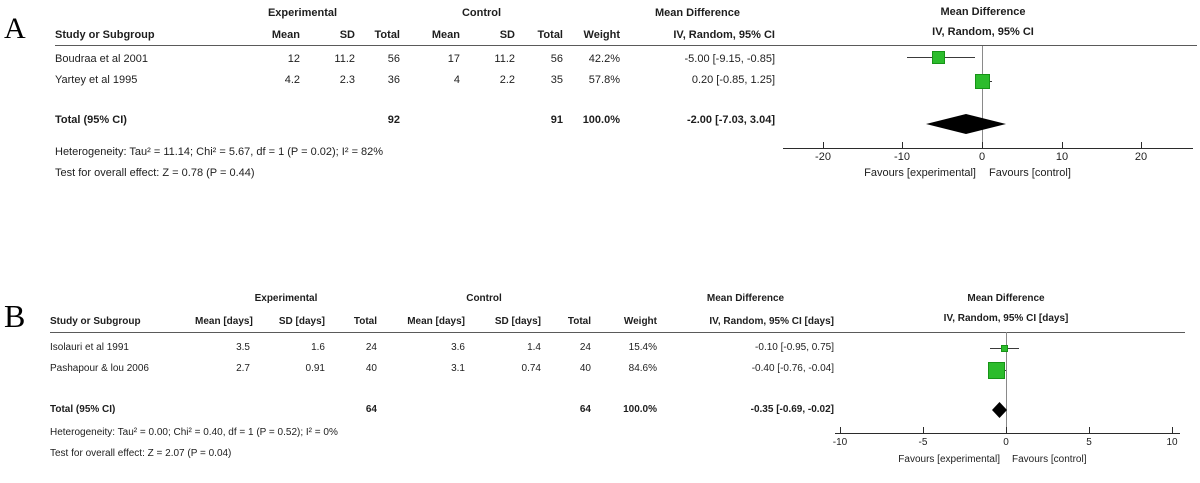 This screenshot has width=1200, height=483. What do you see at coordinates (604, 59) in the screenshot?
I see `weight: 42.2%` at bounding box center [604, 59].